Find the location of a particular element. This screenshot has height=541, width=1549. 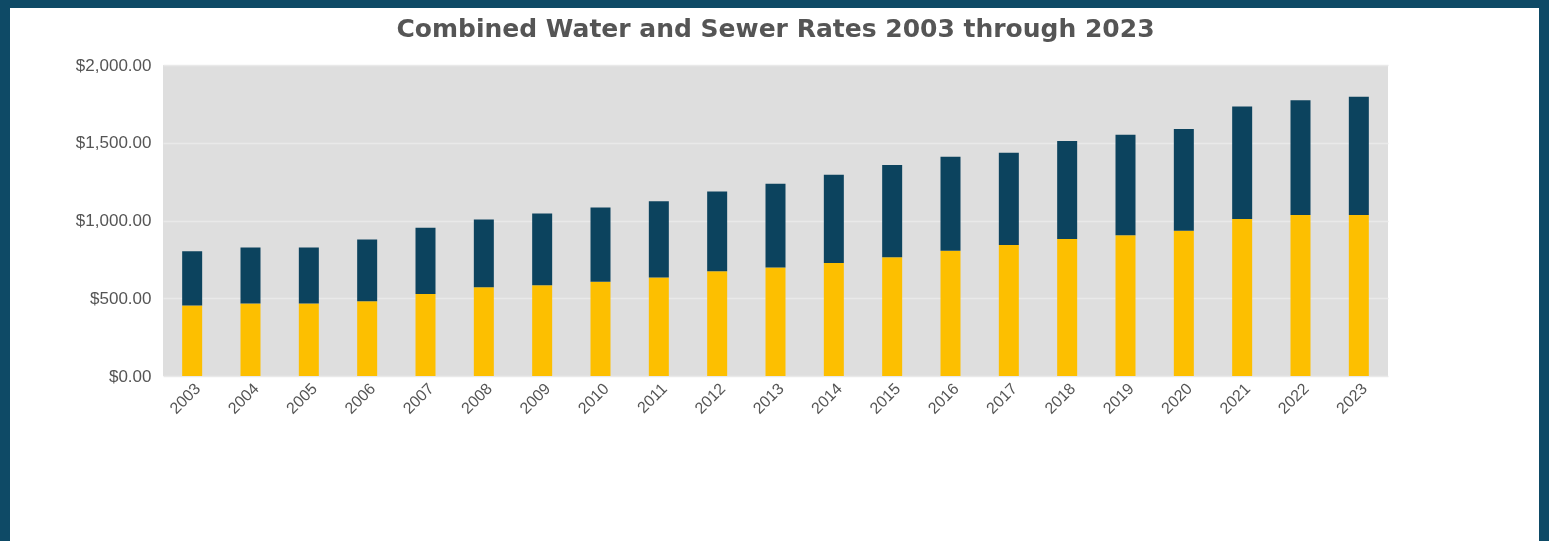

y-tick-label: $0.00 is located at coordinates (130, 376).